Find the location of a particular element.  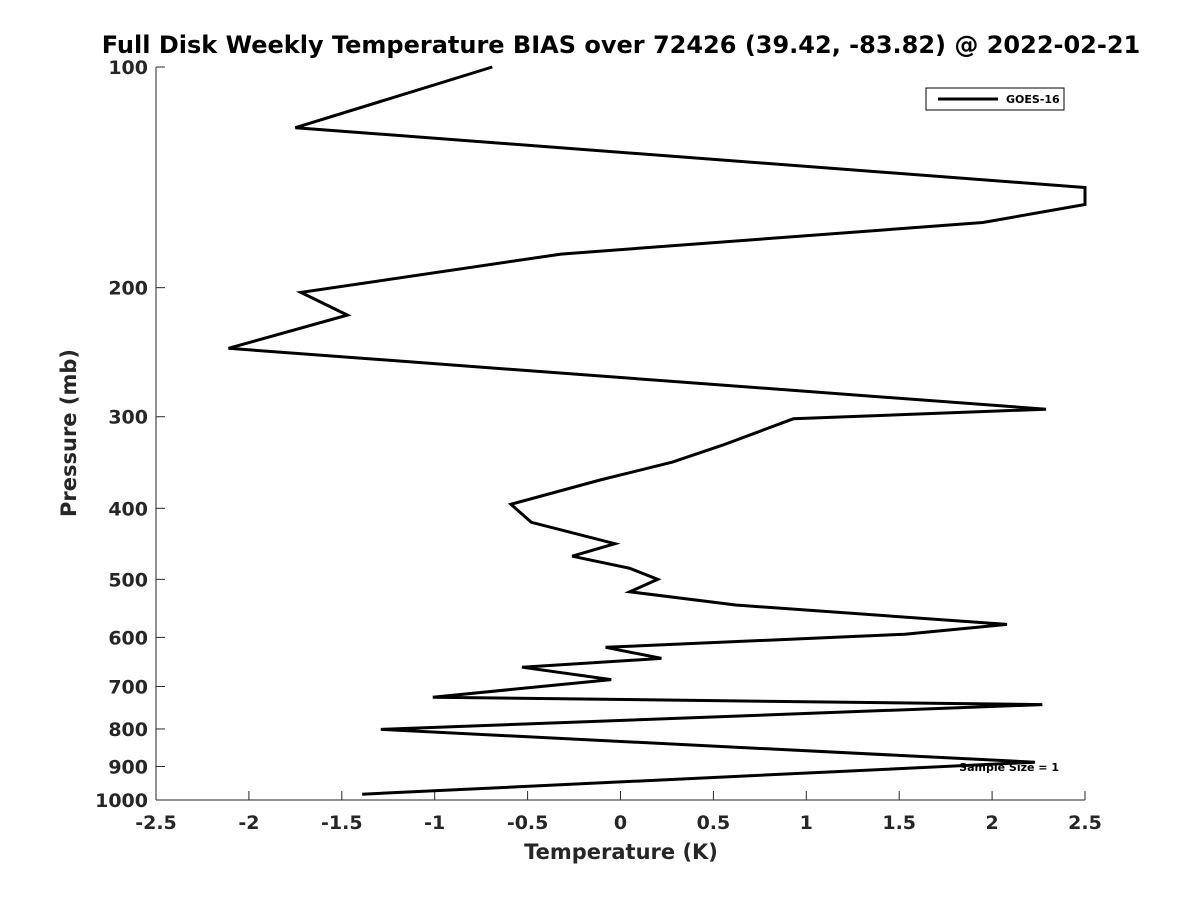

x-tick-label: -2.5 is located at coordinates (156, 823).